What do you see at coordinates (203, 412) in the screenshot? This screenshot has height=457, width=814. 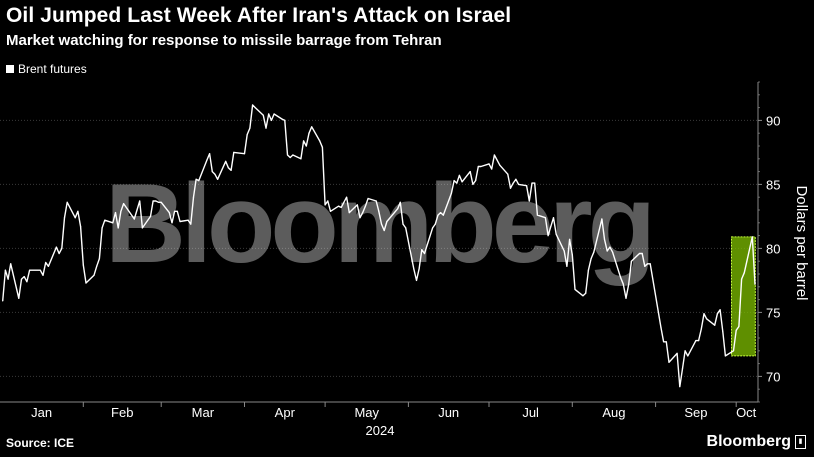 I see `x-tick-label: Mar` at bounding box center [203, 412].